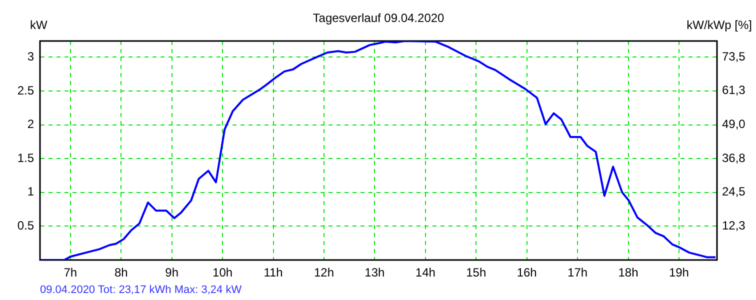  I want to click on x-tick-label: 16h, so click(526, 273).